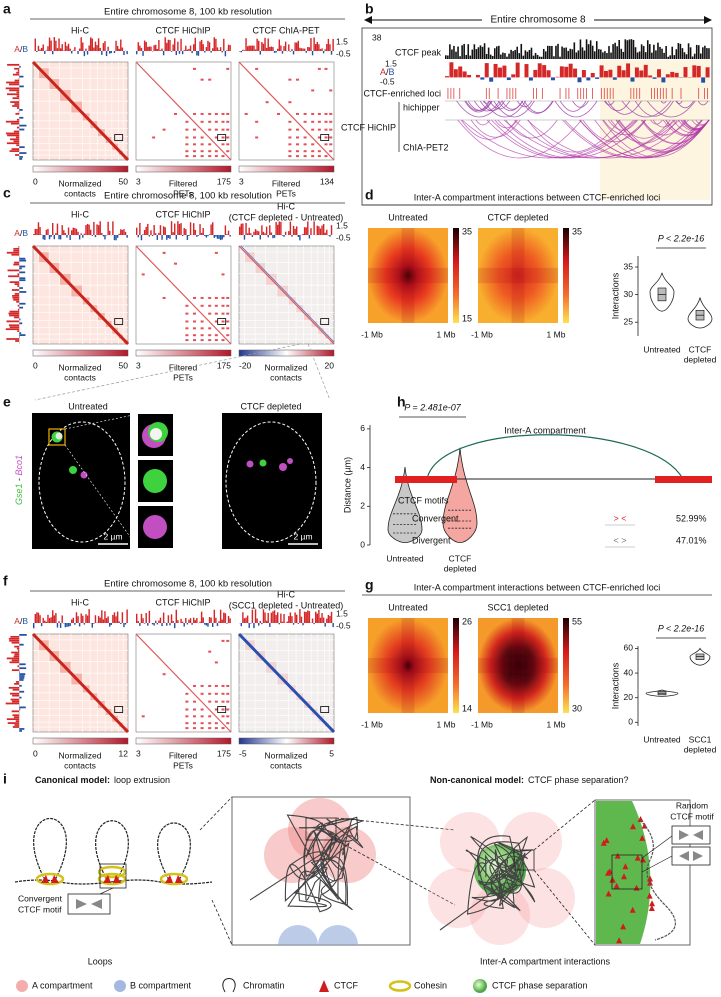 This screenshot has width=721, height=997. I want to click on colorbar-max: 5, so click(331, 753).